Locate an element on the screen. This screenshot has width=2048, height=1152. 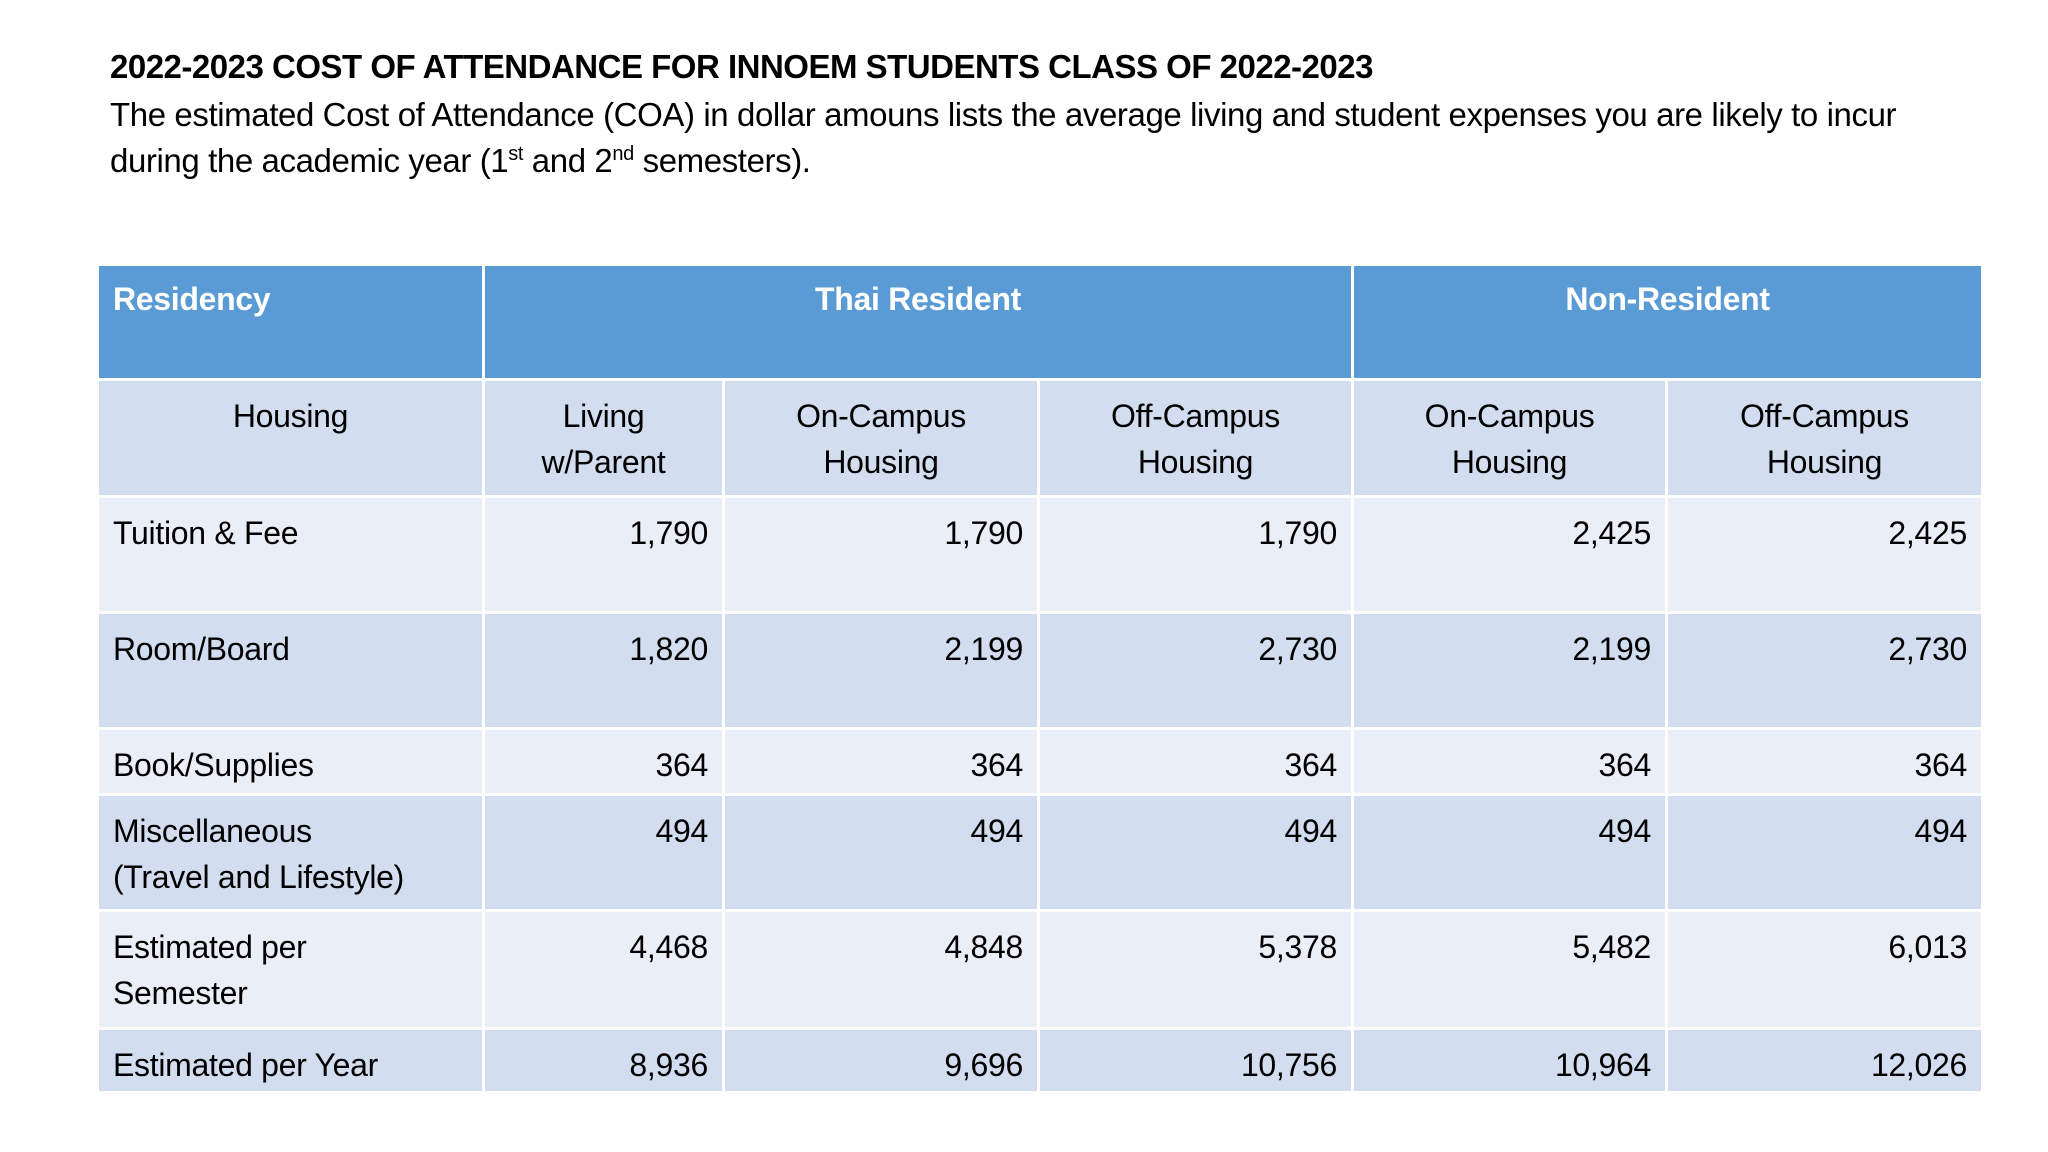
table-row: Room/Board 1,820 2,199 2,730 2,199 2,730 is located at coordinates (1040, 670).